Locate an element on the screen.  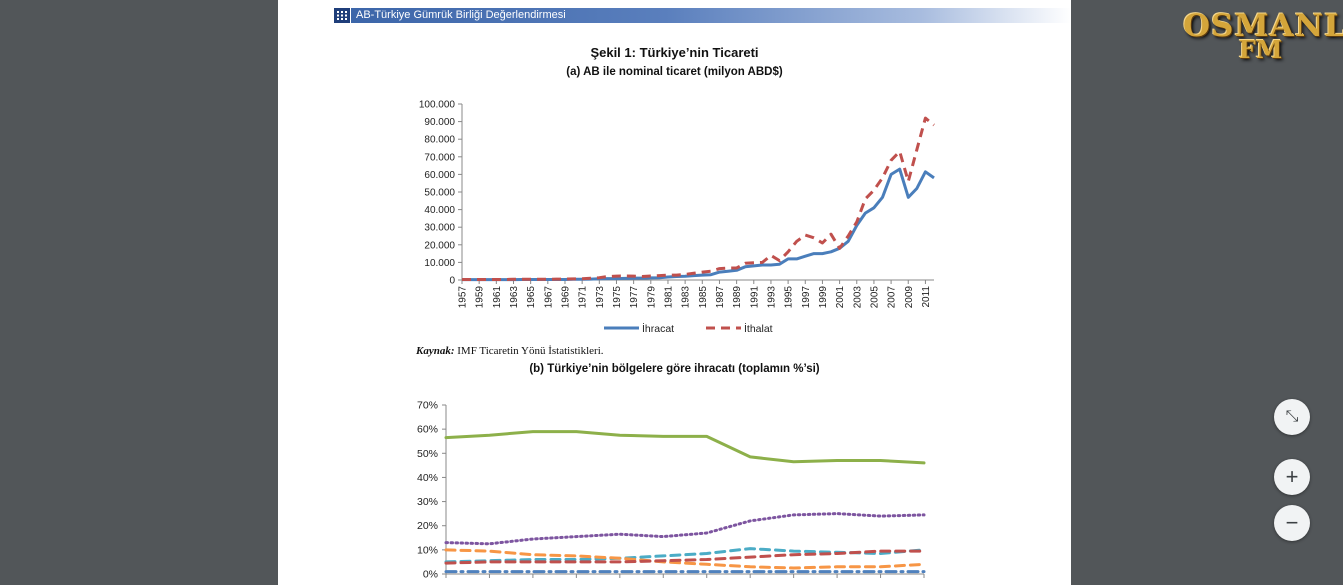
chart-a-subtitle: (a) AB ile nominal ticaret (milyon ABD$) is located at coordinates (674, 72).